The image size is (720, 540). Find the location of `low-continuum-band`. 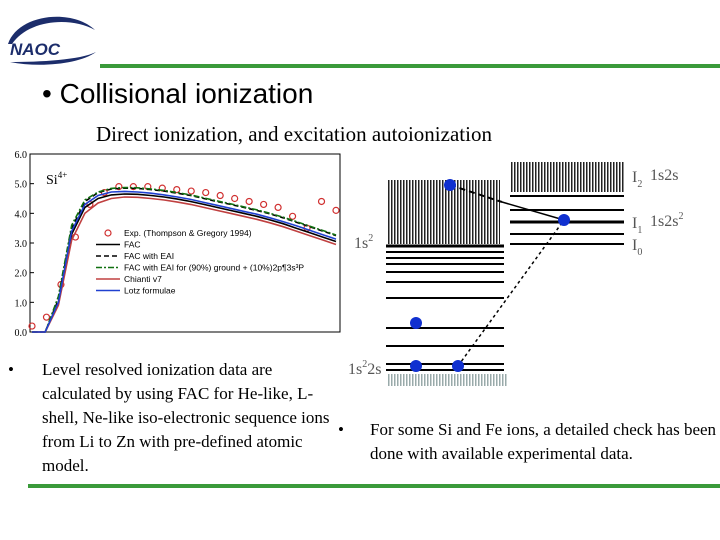

low-continuum-band is located at coordinates (448, 380).